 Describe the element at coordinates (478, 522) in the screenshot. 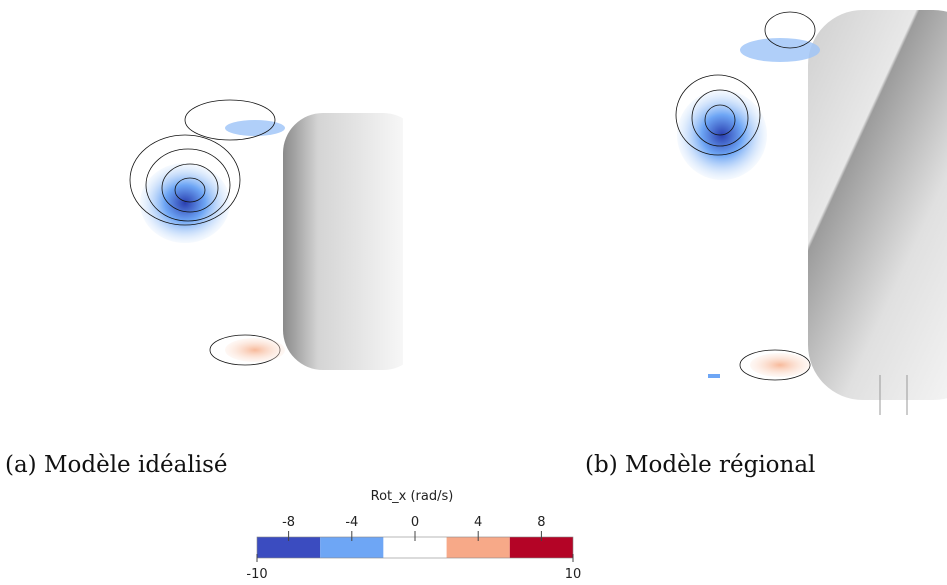

I see `tick-label: 4` at that location.